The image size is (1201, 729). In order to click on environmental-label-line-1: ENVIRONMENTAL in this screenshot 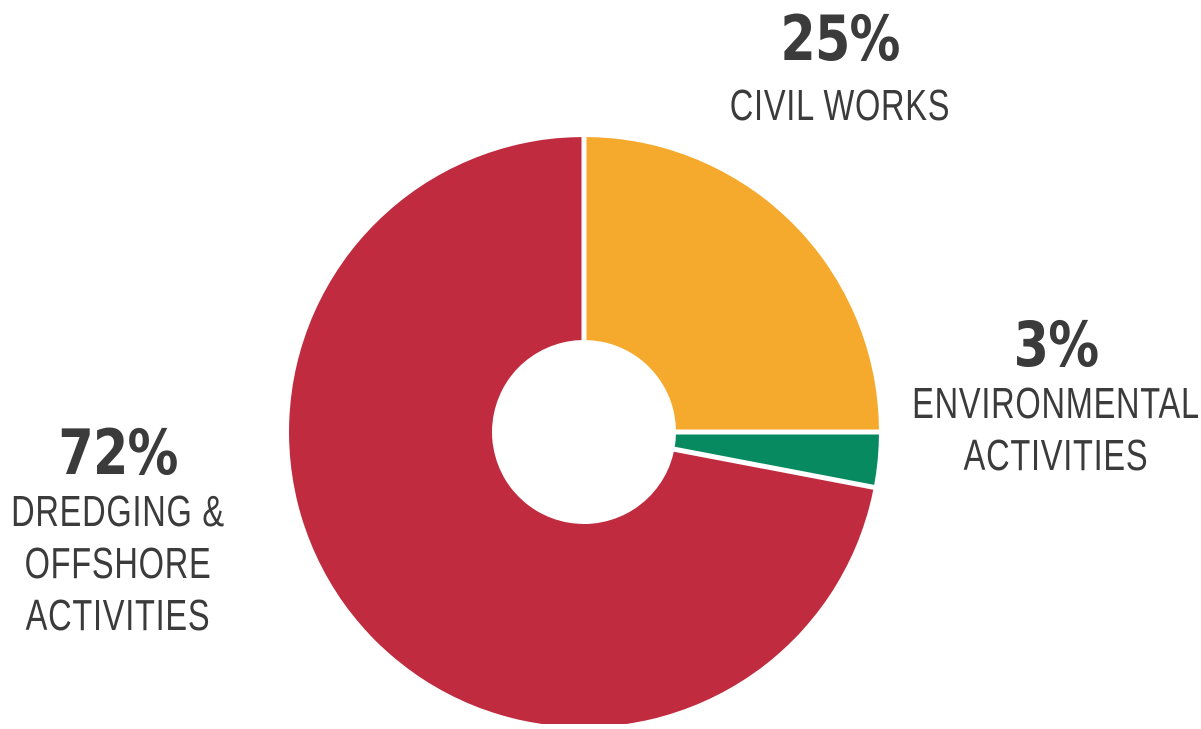, I will do `click(1056, 403)`.